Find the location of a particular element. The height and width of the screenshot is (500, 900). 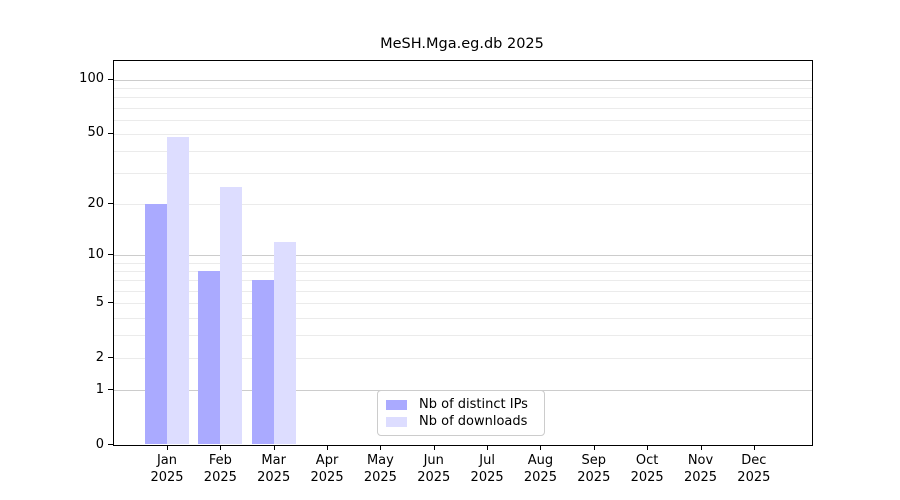

y-tick-label: 20 is located at coordinates (95, 203).